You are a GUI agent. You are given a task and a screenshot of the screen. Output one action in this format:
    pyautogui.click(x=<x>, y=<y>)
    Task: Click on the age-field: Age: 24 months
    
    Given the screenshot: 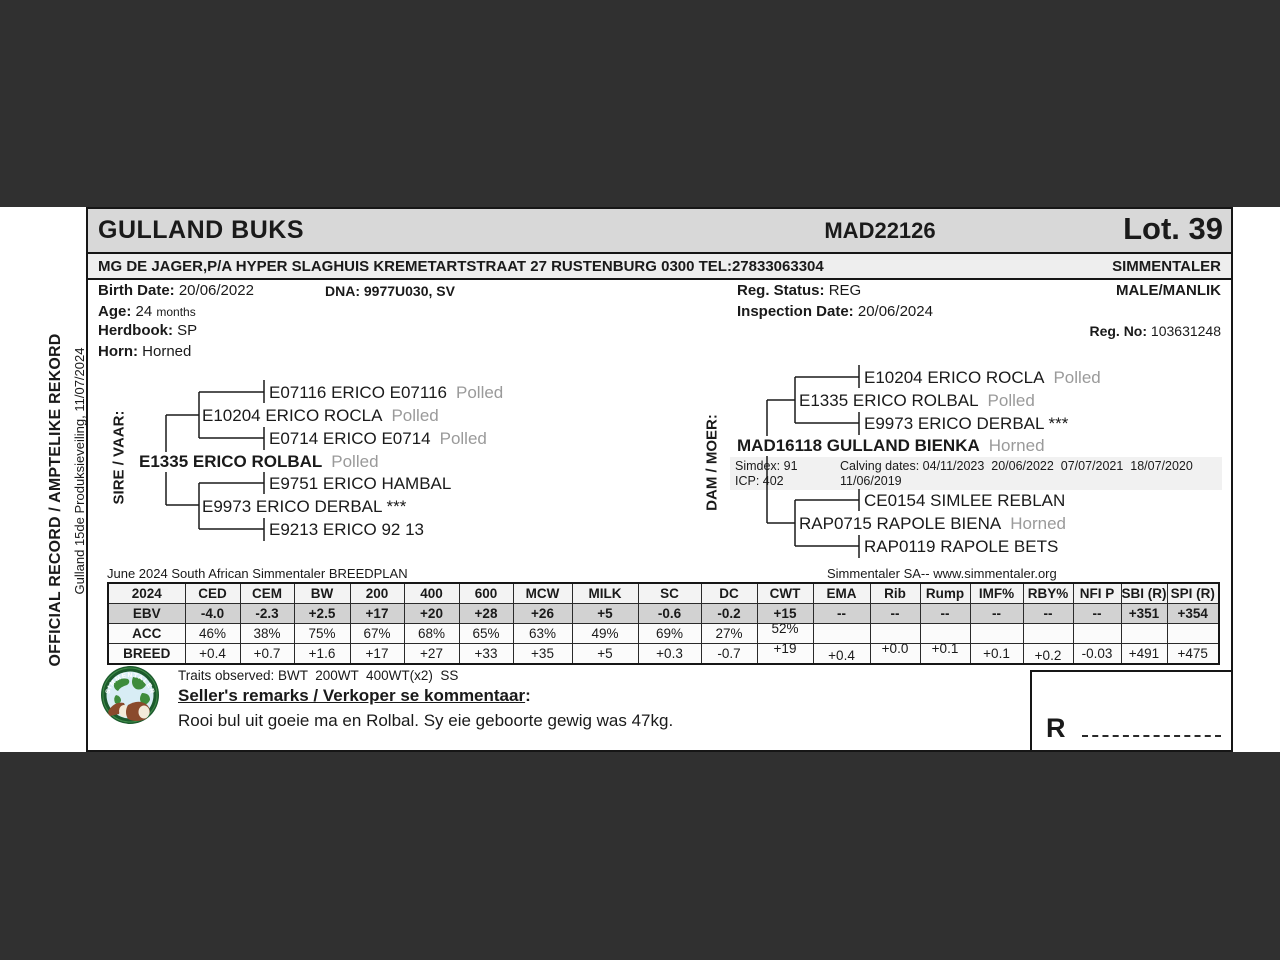 What is the action you would take?
    pyautogui.click(x=147, y=311)
    